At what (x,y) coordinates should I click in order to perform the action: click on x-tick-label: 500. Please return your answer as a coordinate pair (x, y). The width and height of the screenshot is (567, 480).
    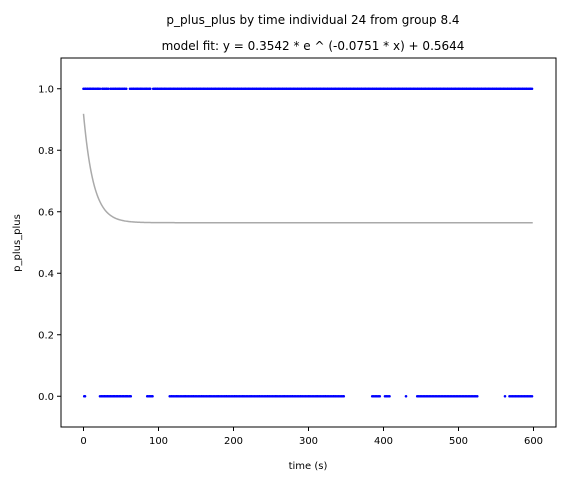
    Looking at the image, I should click on (458, 441).